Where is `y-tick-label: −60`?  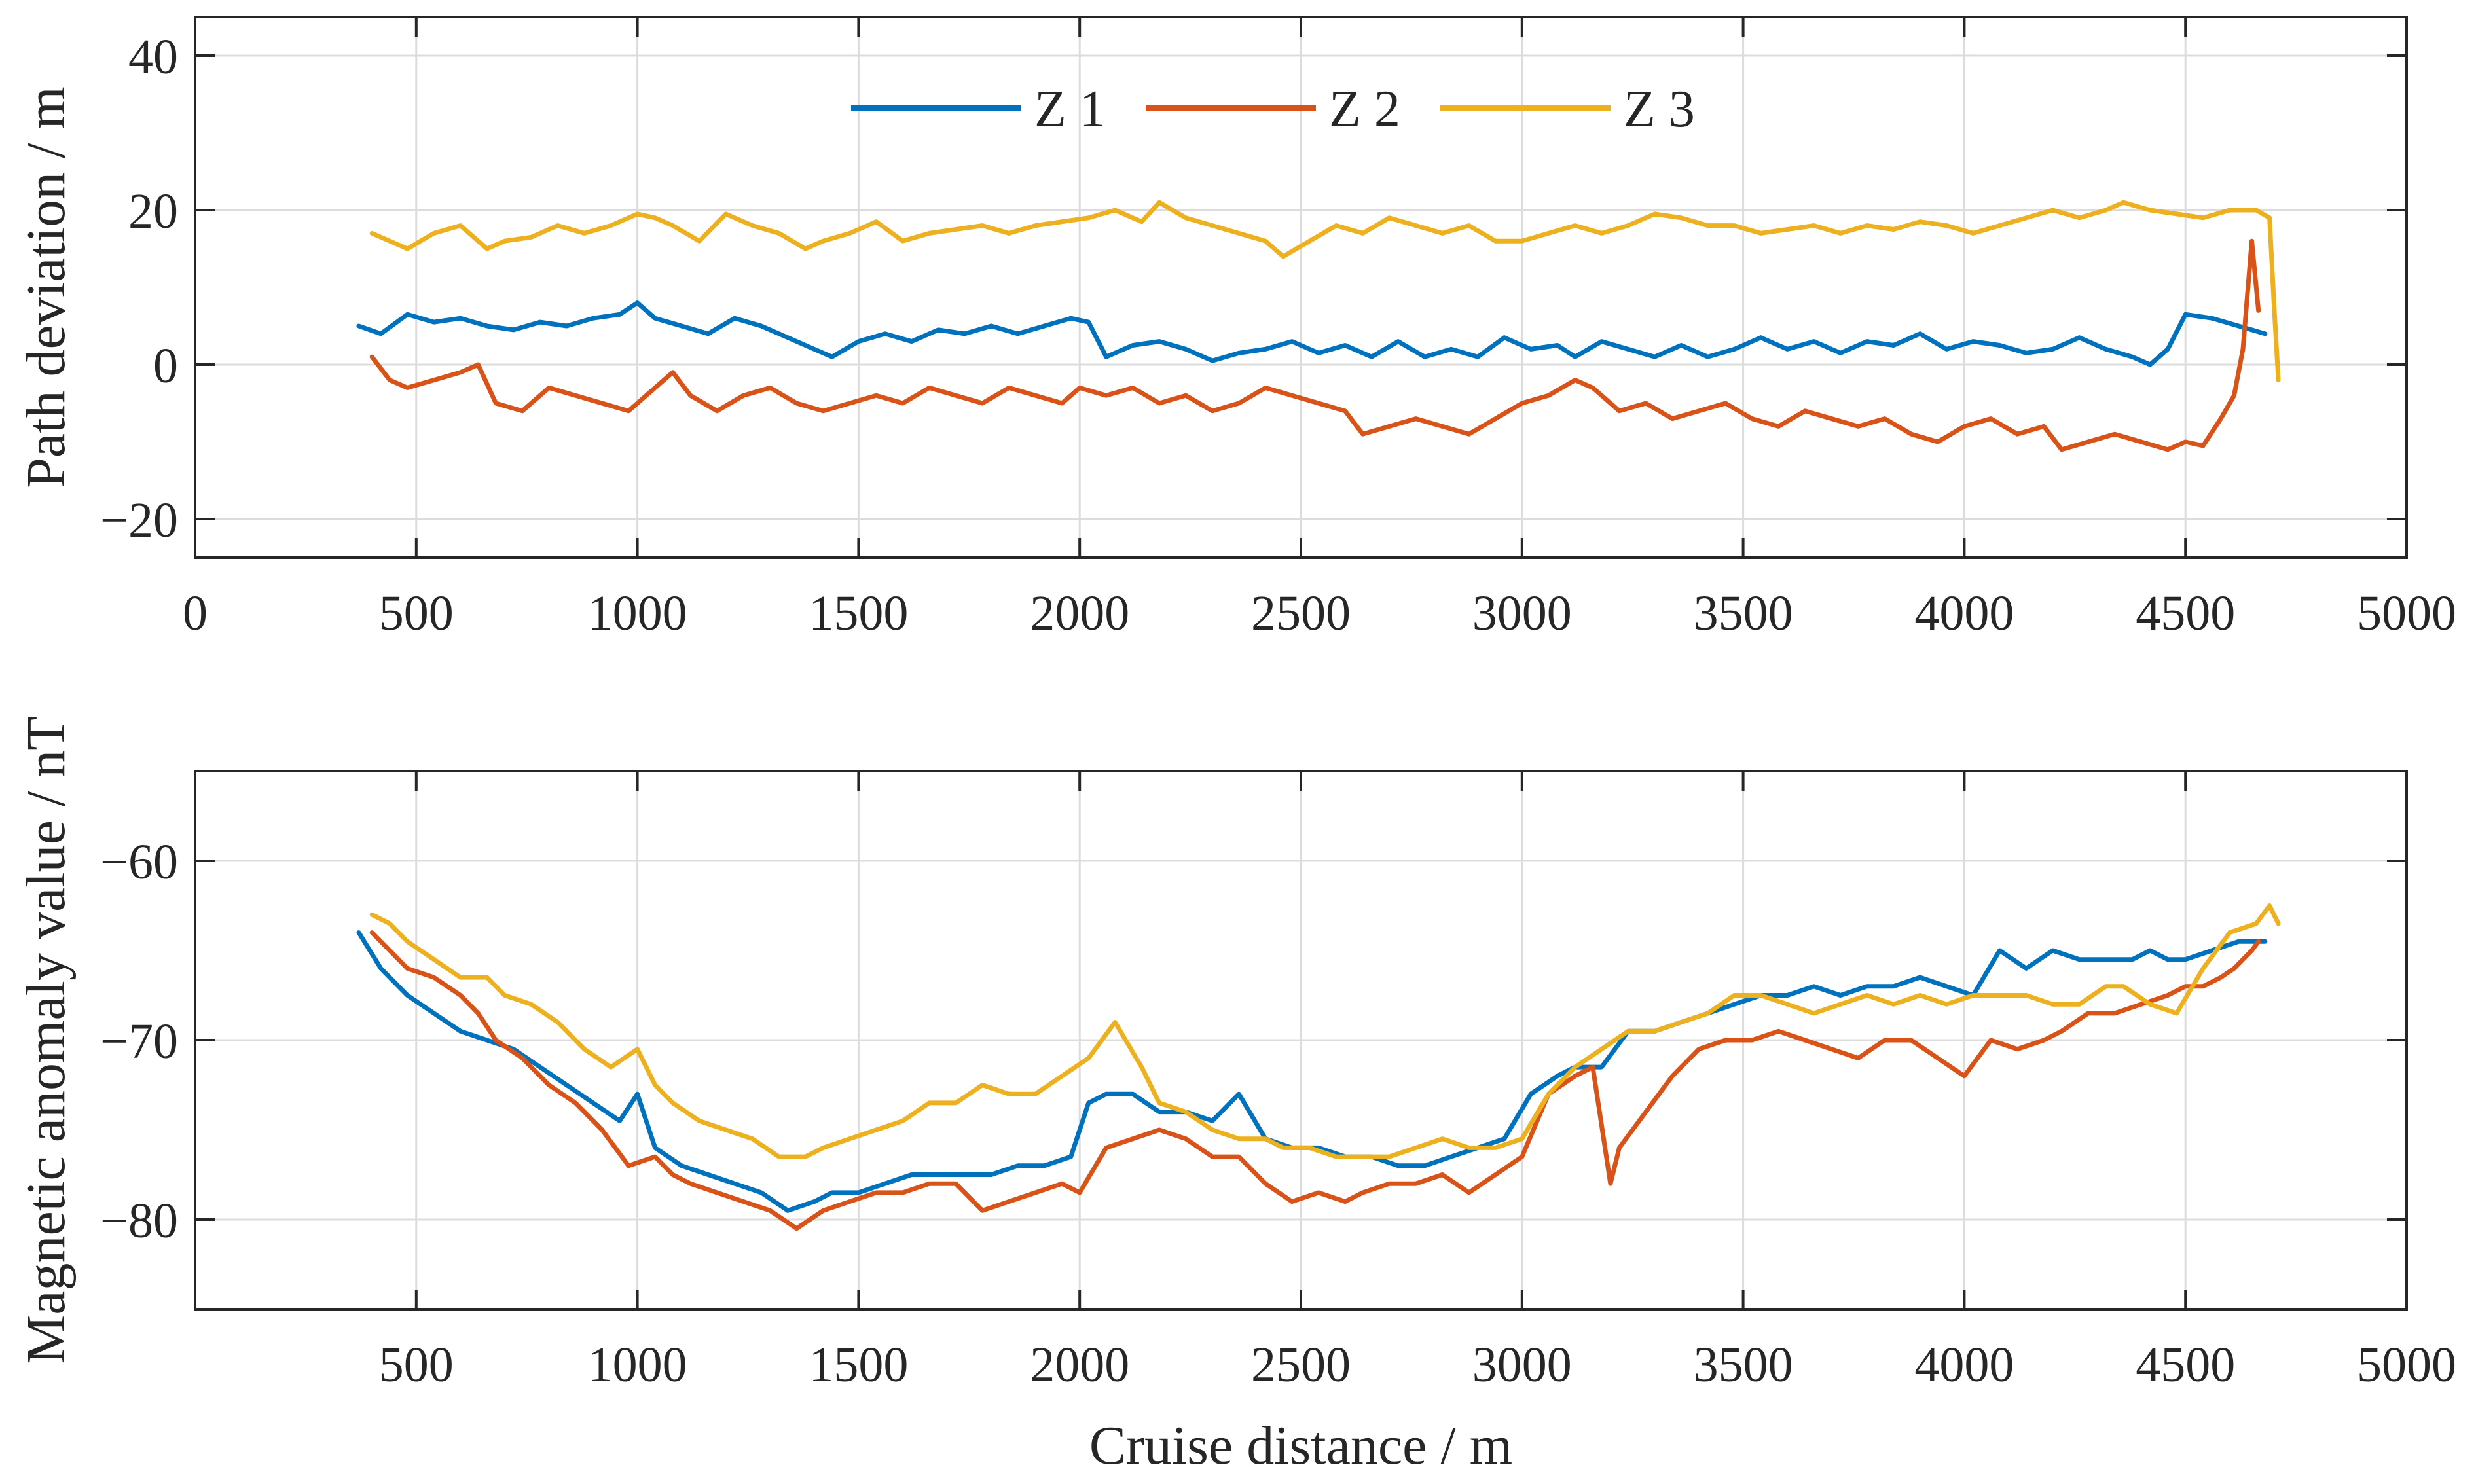
y-tick-label: −60 is located at coordinates (139, 863).